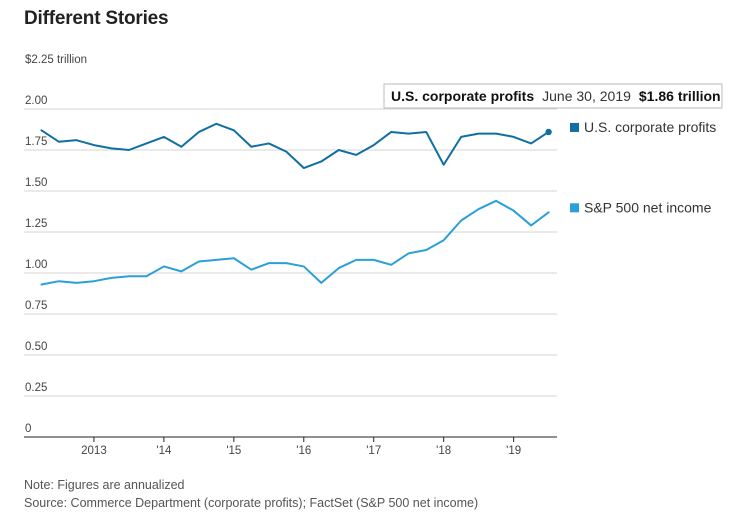  I want to click on y-tick-label: 1.75, so click(36, 142).